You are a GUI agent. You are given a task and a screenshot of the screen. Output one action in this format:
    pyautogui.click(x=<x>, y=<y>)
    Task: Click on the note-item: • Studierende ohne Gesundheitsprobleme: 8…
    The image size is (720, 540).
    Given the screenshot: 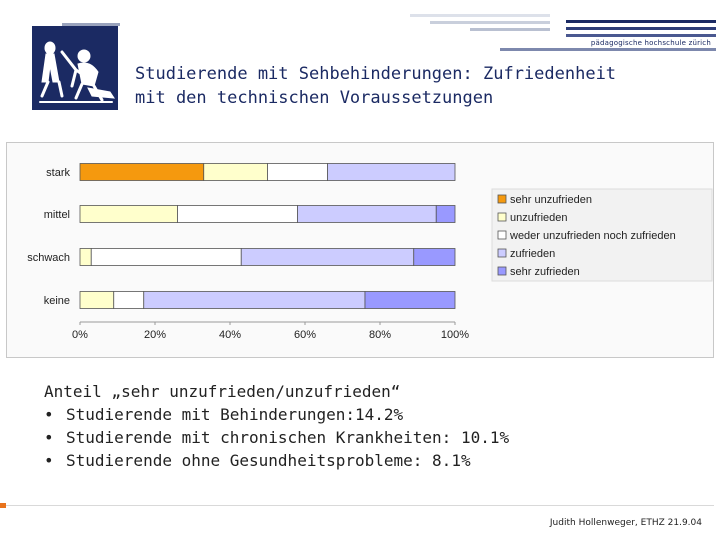 What is the action you would take?
    pyautogui.click(x=374, y=460)
    